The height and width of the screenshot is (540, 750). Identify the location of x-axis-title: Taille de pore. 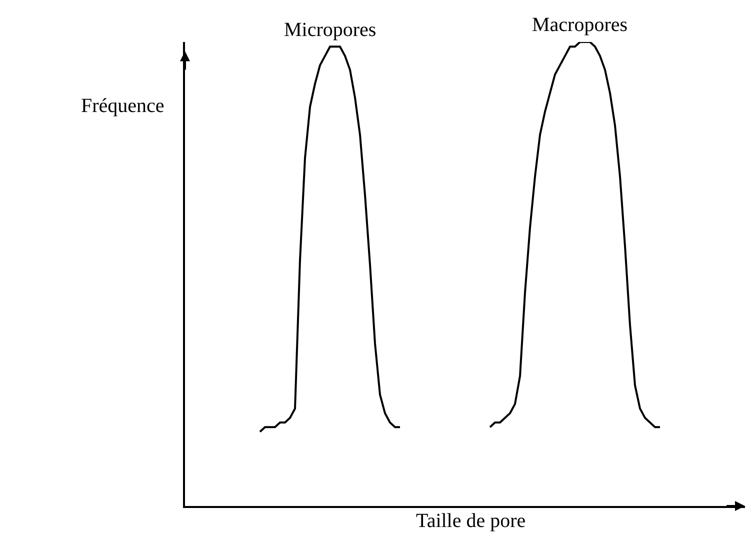
(471, 521).